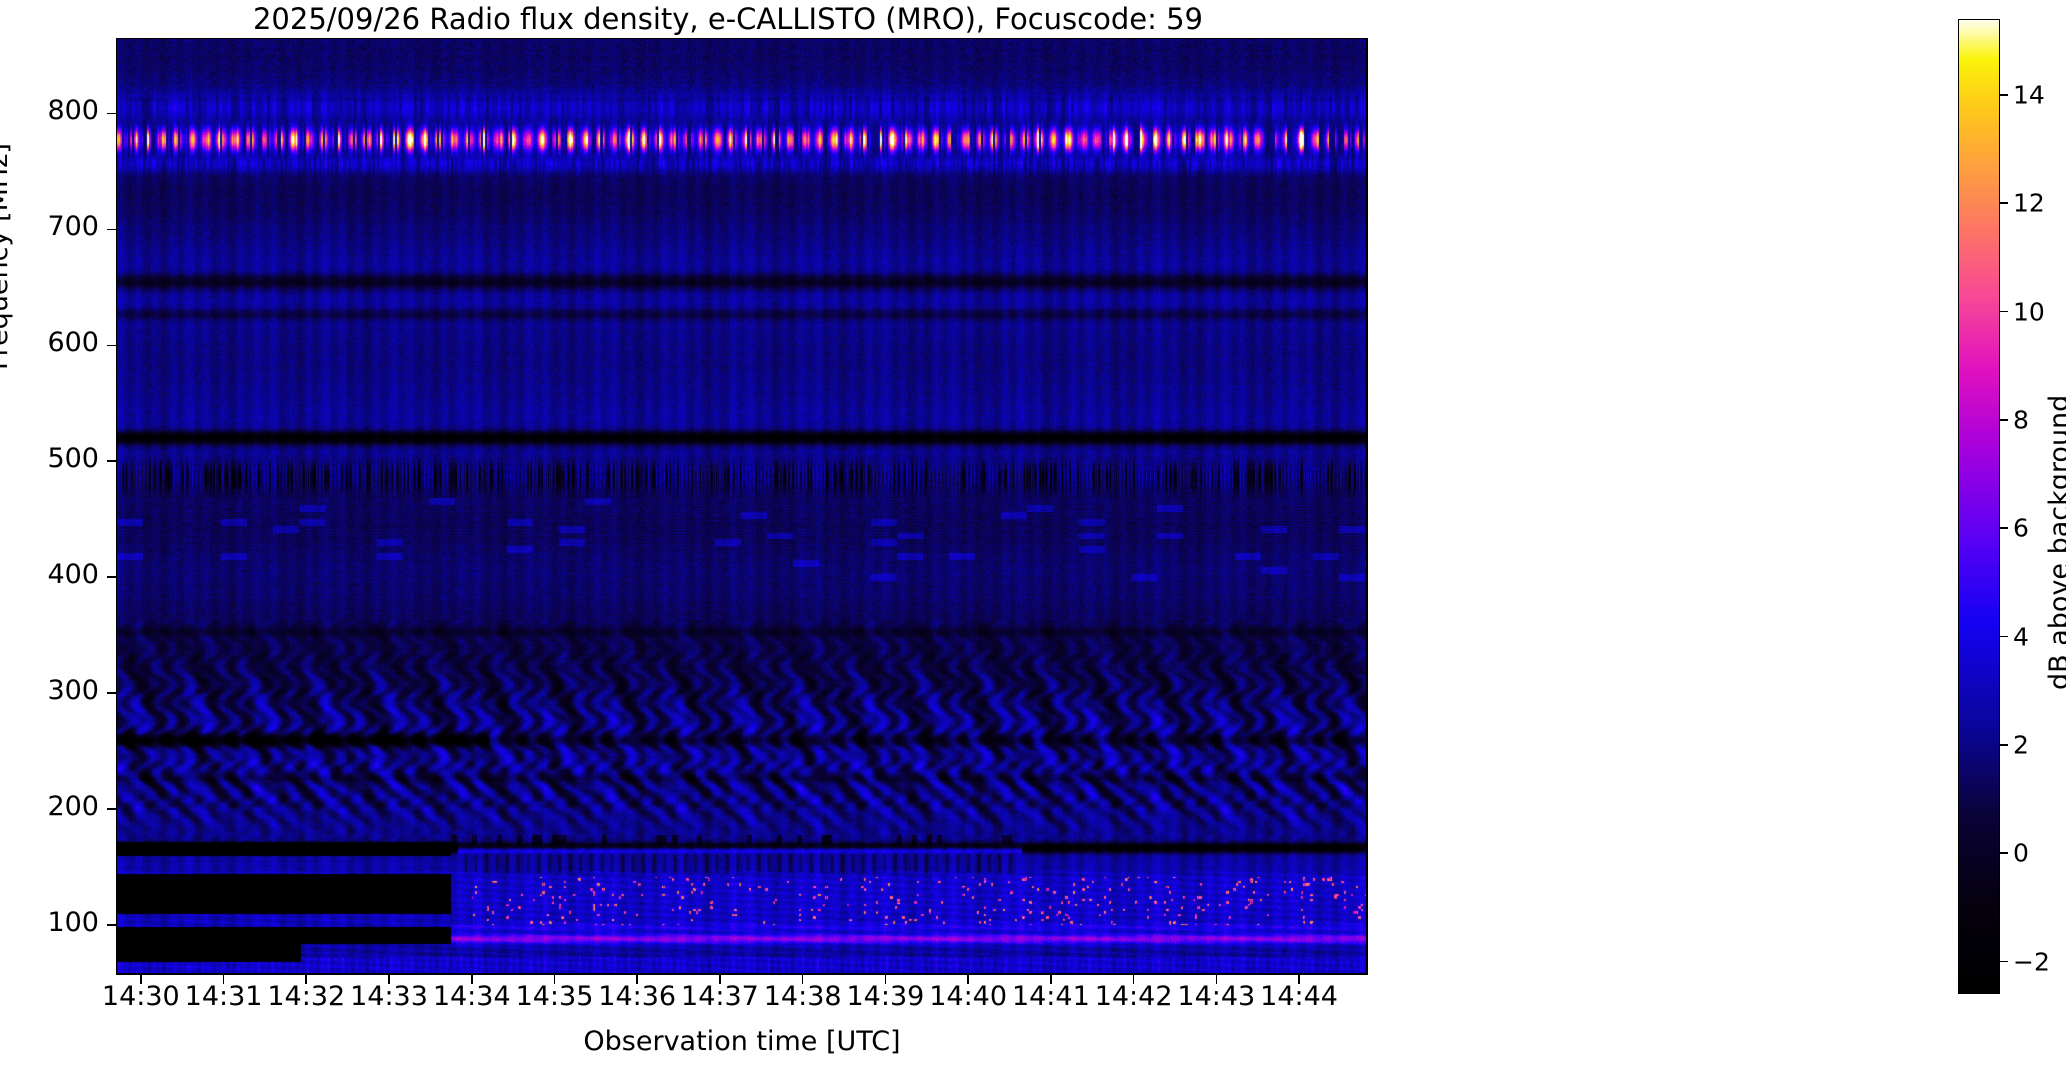 This screenshot has height=1067, width=2066. What do you see at coordinates (802, 996) in the screenshot?
I see `x-tick-label: 14:38` at bounding box center [802, 996].